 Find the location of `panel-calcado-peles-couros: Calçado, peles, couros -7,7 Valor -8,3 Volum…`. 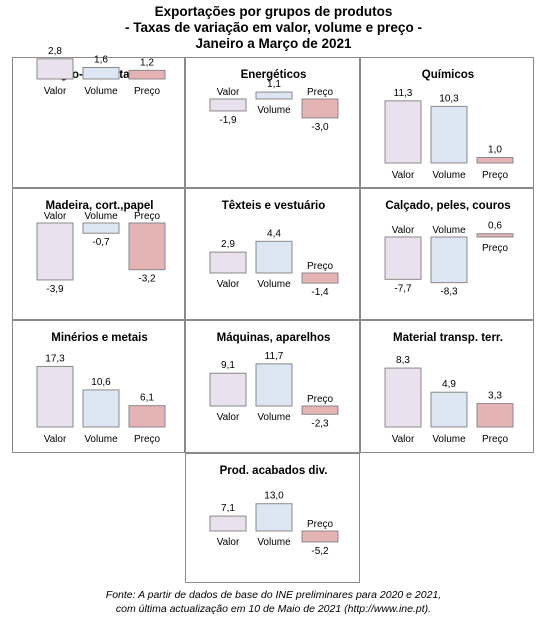

panel-calcado-peles-couros: Calçado, peles, couros -7,7 Valor -8,3 Volum… is located at coordinates (447, 254).